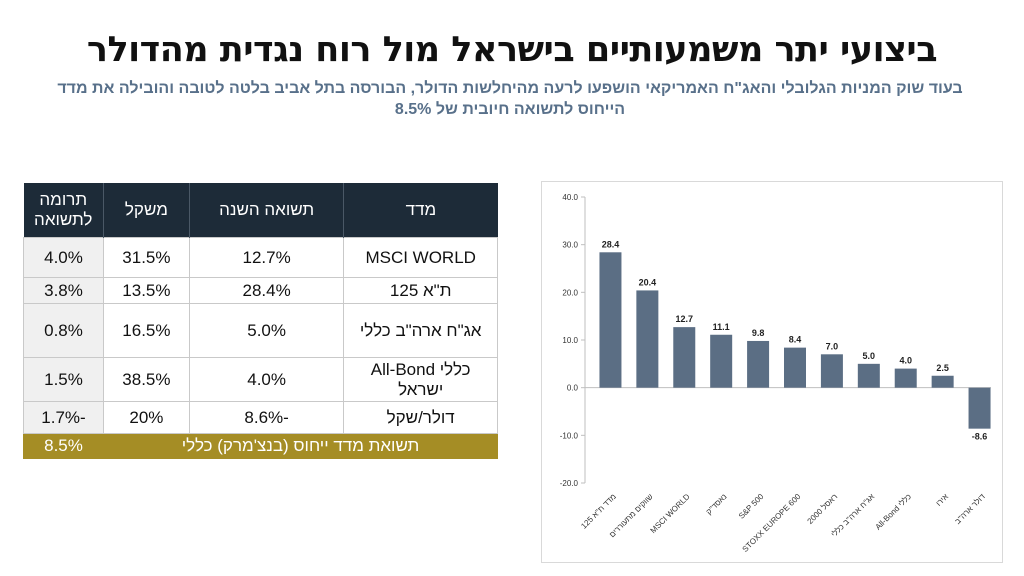 This screenshot has width=1024, height=576. Describe the element at coordinates (570, 292) in the screenshot. I see `y-tick-label: 20.0` at that location.